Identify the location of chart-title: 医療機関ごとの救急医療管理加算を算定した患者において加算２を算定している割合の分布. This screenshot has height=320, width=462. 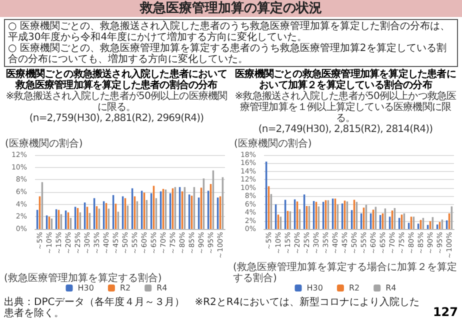
(345, 80).